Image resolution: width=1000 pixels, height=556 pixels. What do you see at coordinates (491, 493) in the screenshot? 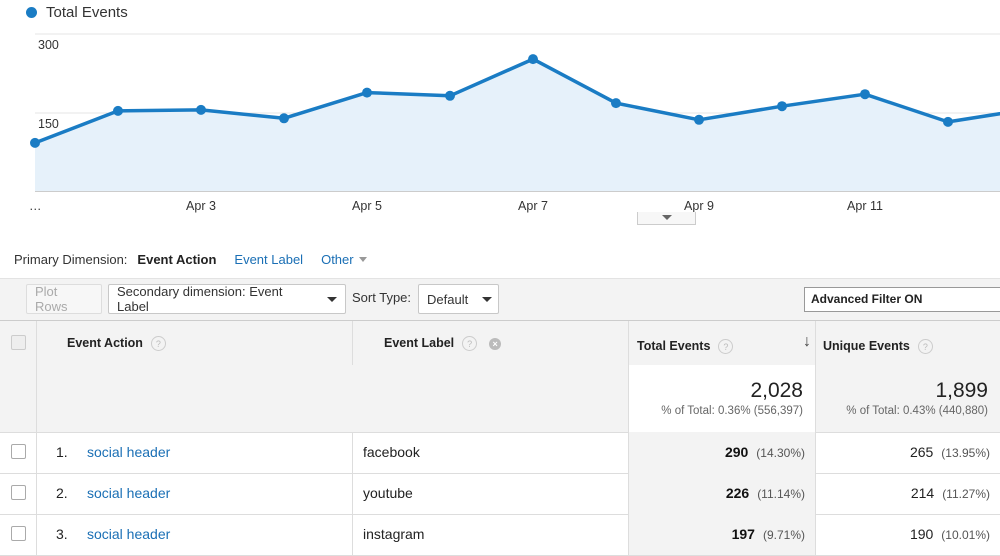
I see `row-event-label-cell: youtube` at bounding box center [491, 493].